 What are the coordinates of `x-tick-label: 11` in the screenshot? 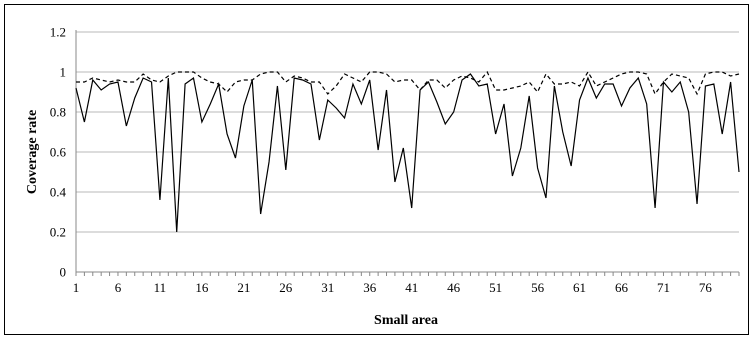 It's located at (160, 287).